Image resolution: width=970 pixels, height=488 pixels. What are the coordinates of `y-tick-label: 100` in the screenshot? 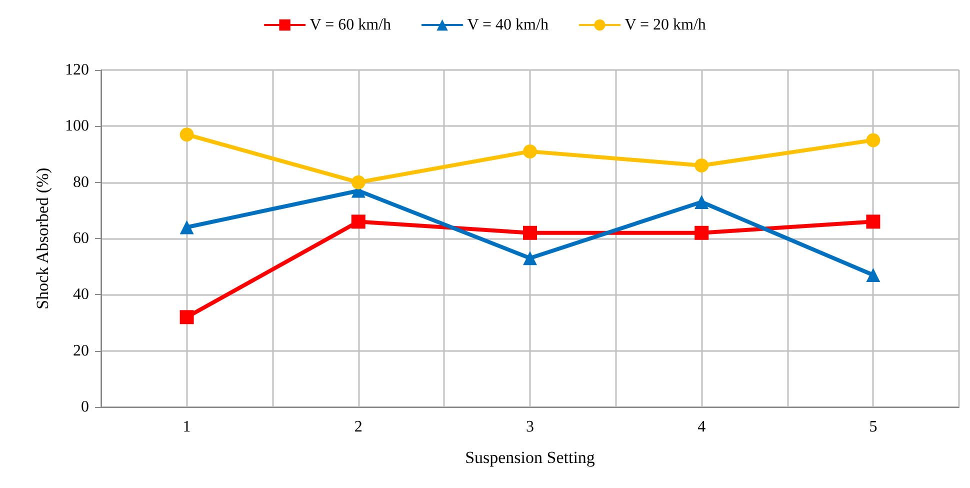 It's located at (77, 126).